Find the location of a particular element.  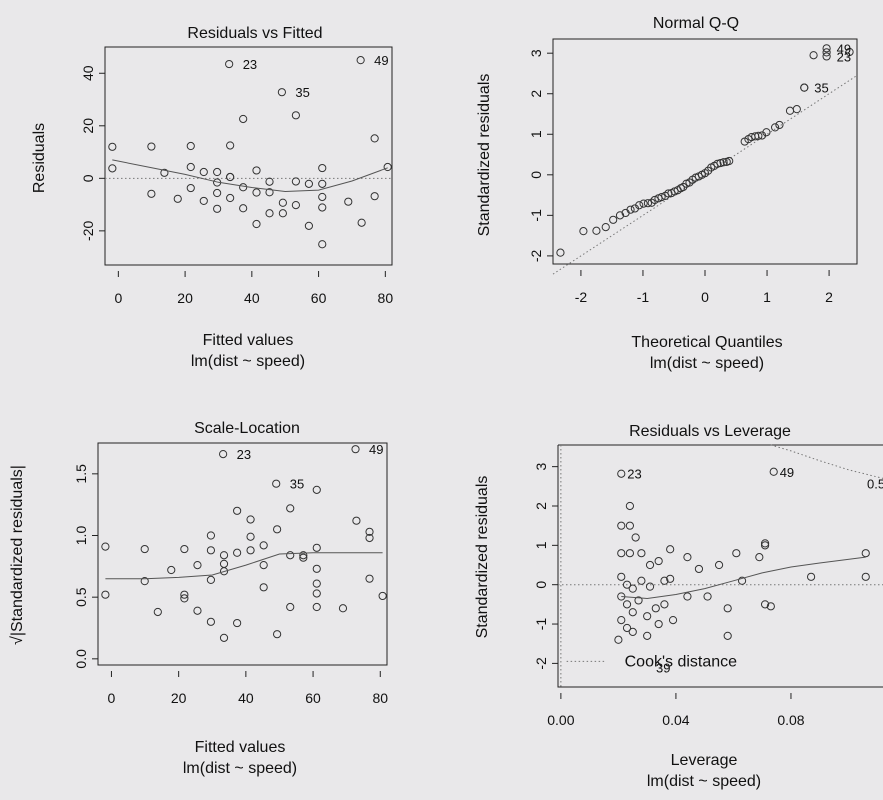

y-tick-label: 3 is located at coordinates (536, 53).